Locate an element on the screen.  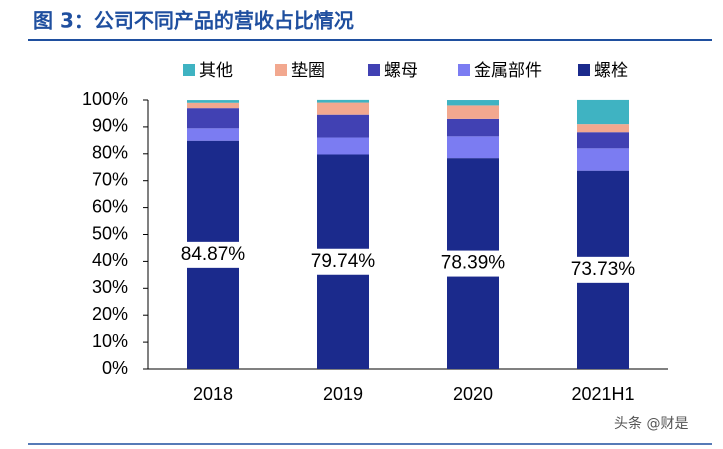
legend-label: 金属部件 is located at coordinates (508, 71).